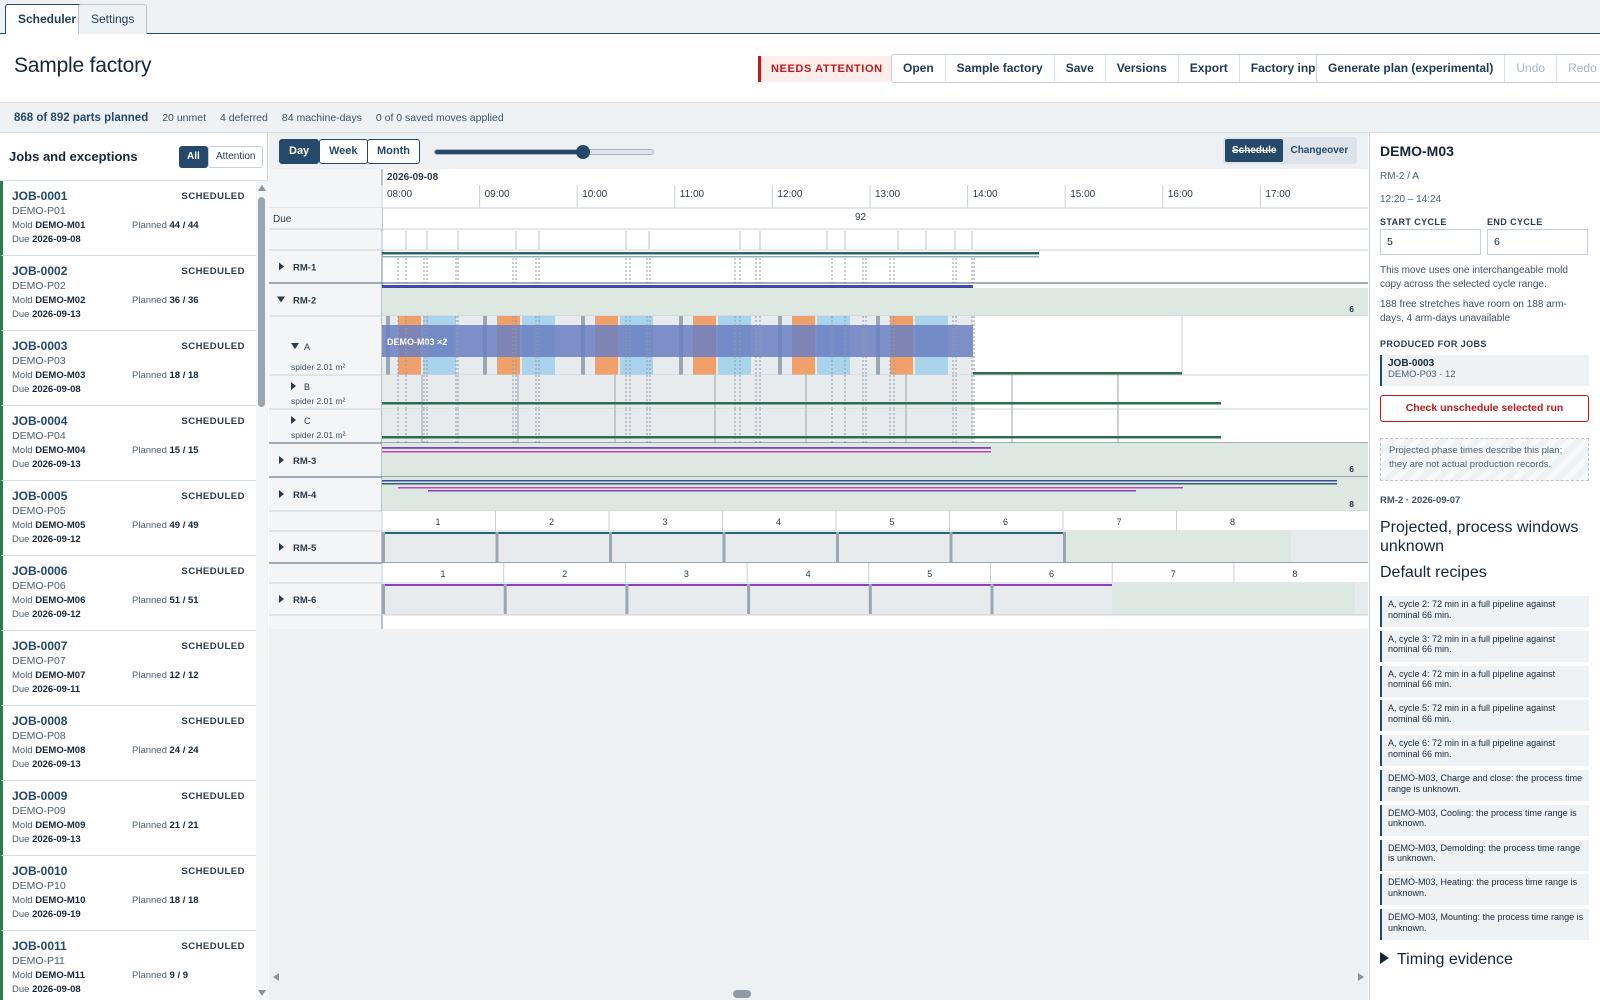  Describe the element at coordinates (1209, 68) in the screenshot. I see `export-button: Export` at that location.